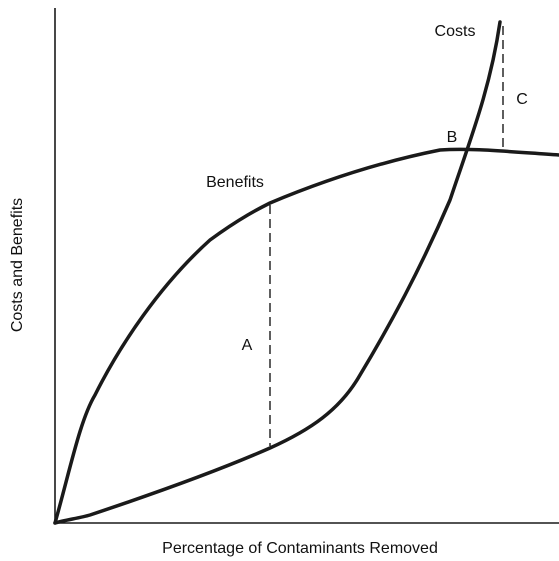 The width and height of the screenshot is (559, 561). What do you see at coordinates (247, 345) in the screenshot?
I see `point-label: A` at bounding box center [247, 345].